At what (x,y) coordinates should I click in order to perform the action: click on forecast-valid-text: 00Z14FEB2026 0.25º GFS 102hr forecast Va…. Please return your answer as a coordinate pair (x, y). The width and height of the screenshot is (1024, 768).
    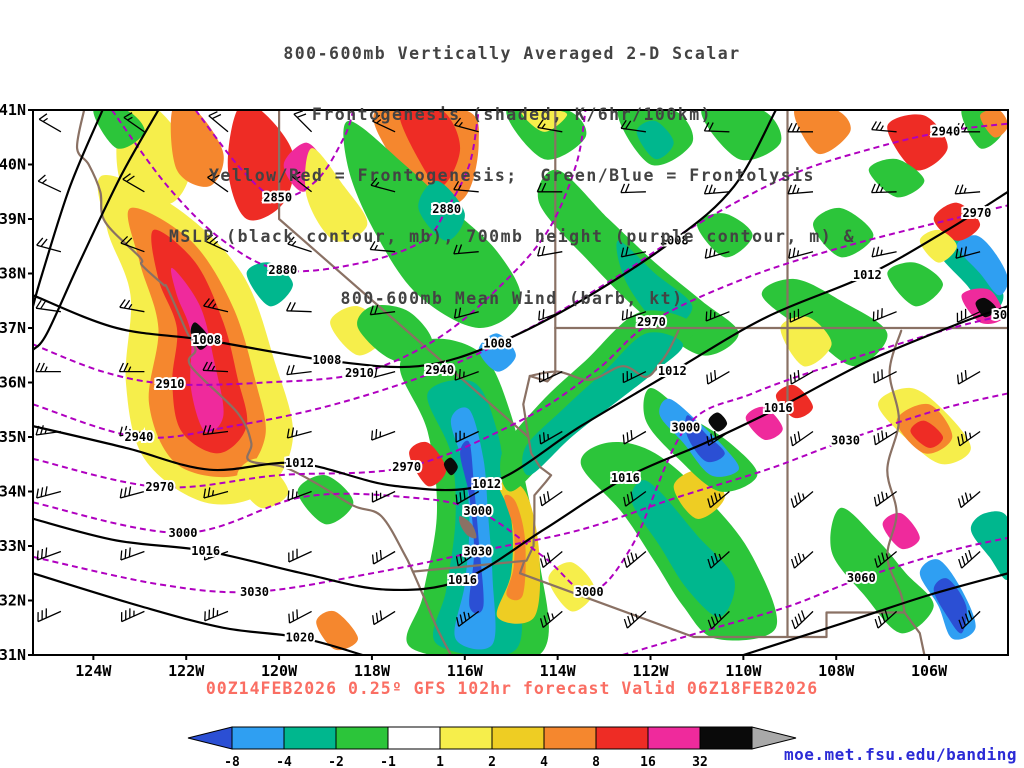
    Looking at the image, I should click on (512, 688).